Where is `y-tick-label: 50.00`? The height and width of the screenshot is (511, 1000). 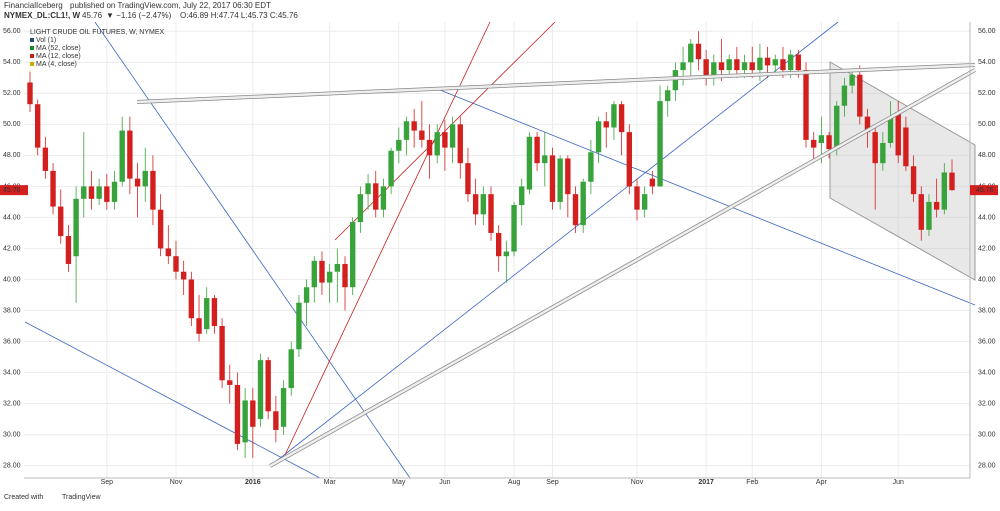 y-tick-label: 50.00 is located at coordinates (12, 124).